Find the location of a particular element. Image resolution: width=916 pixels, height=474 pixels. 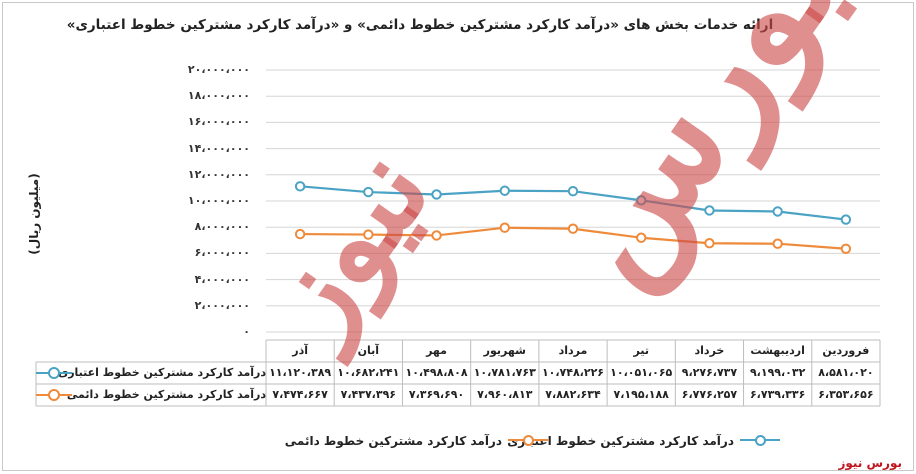

y-tick-label: ۸،۰۰۰،۰۰۰ is located at coordinates (222, 227).